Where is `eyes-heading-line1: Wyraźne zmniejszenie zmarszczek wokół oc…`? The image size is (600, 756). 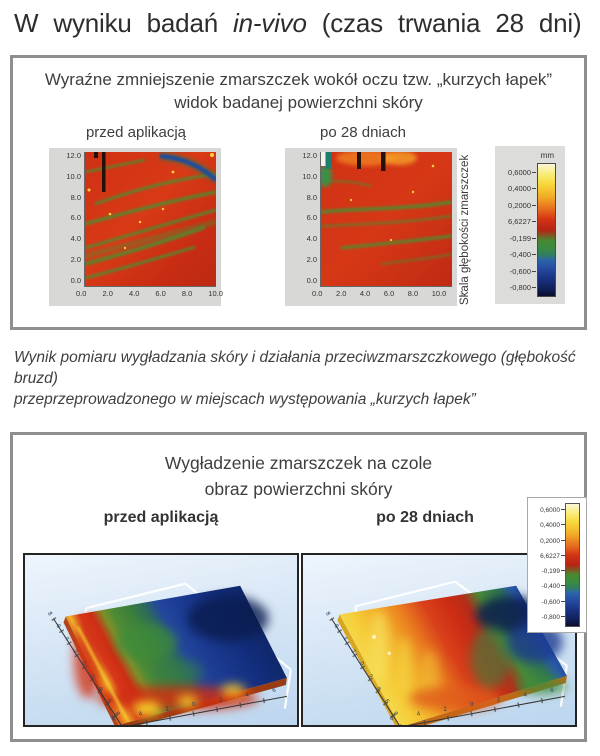
eyes-heading-line1: Wyraźne zmniejszenie zmarszczek wokół oc… is located at coordinates (298, 79).